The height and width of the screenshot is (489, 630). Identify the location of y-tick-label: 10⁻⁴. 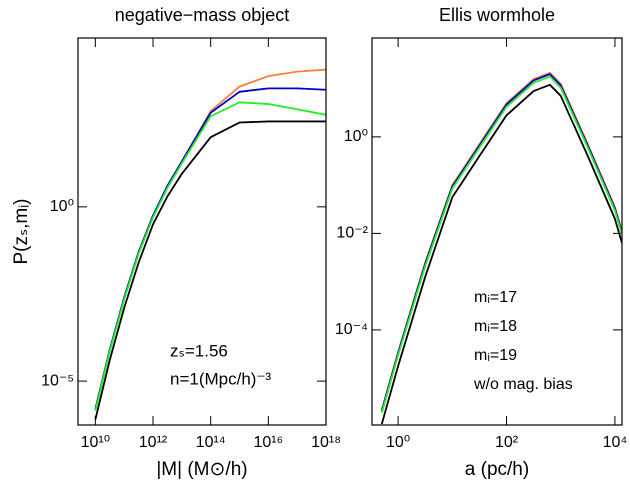
(351, 329).